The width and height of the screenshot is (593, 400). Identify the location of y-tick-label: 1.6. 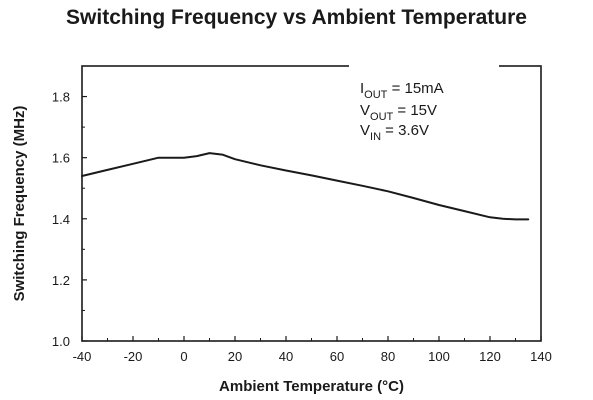
(61, 158).